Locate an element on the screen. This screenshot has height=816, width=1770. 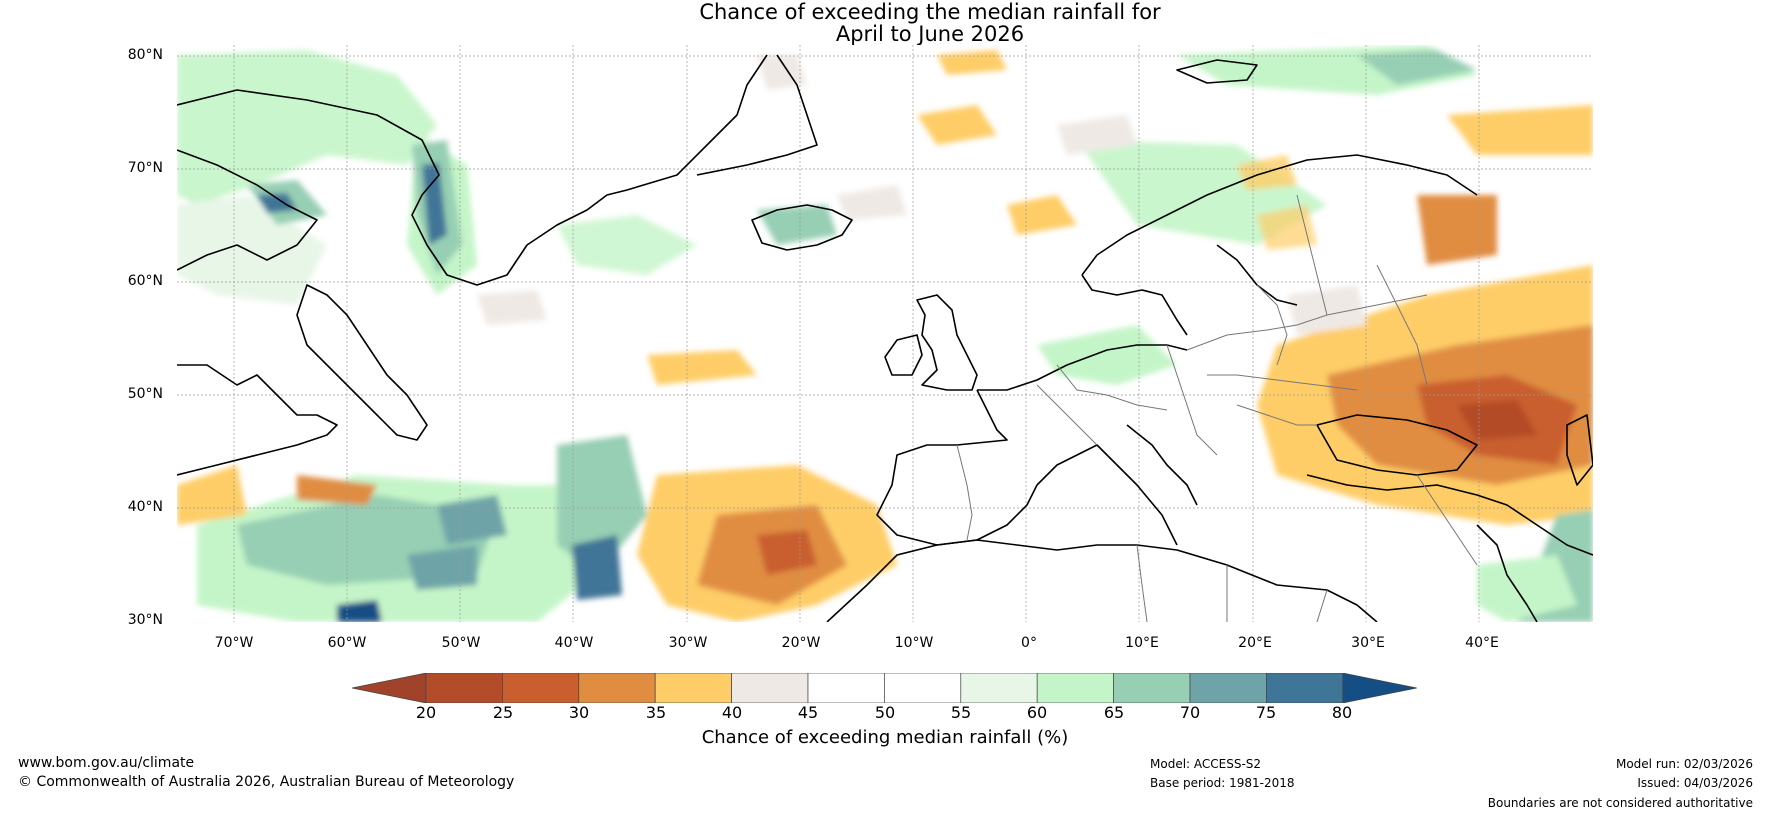
colorbar-tick-55: 55 is located at coordinates (961, 712).